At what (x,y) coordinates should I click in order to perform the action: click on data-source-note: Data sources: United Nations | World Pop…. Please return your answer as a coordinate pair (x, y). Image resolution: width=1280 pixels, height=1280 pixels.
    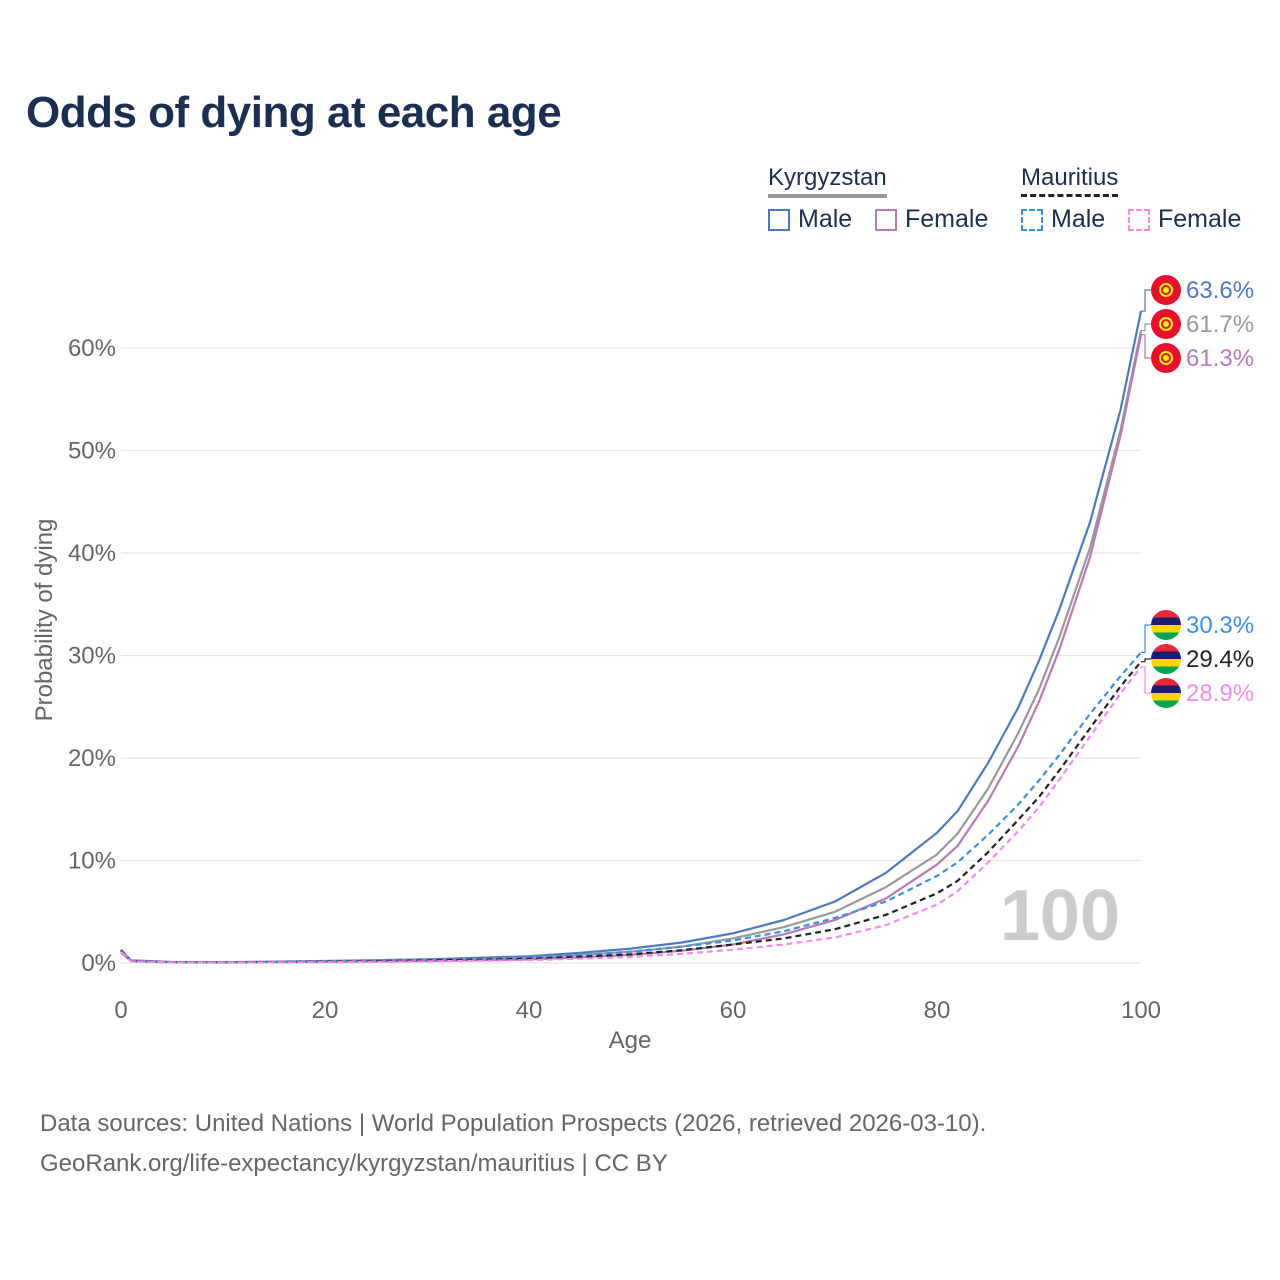
    Looking at the image, I should click on (513, 1123).